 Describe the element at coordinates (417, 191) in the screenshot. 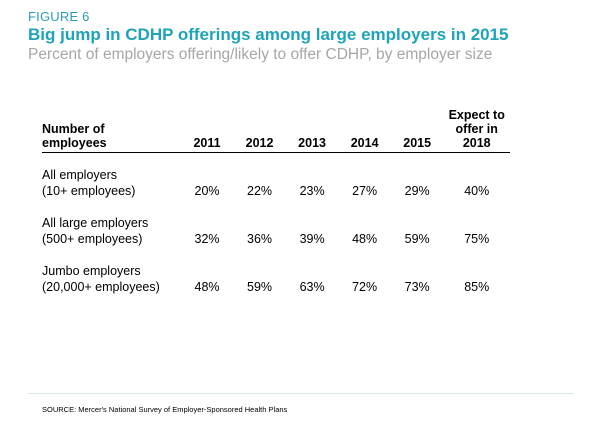

I see `table-cell: 29%` at that location.